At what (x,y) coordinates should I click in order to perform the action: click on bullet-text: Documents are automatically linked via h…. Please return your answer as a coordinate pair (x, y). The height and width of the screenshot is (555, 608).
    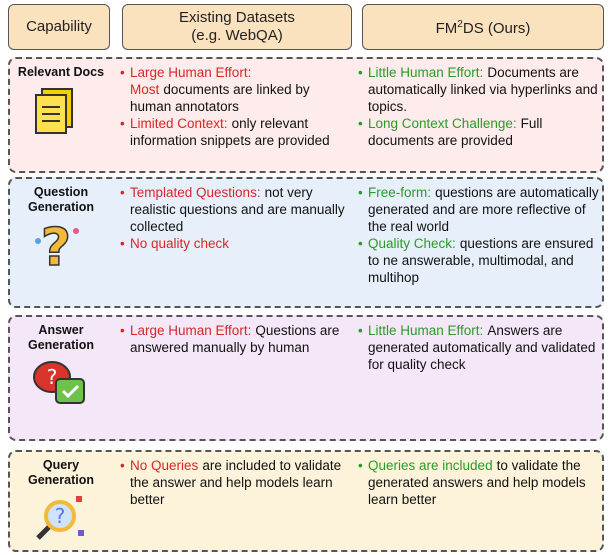
    Looking at the image, I should click on (483, 89).